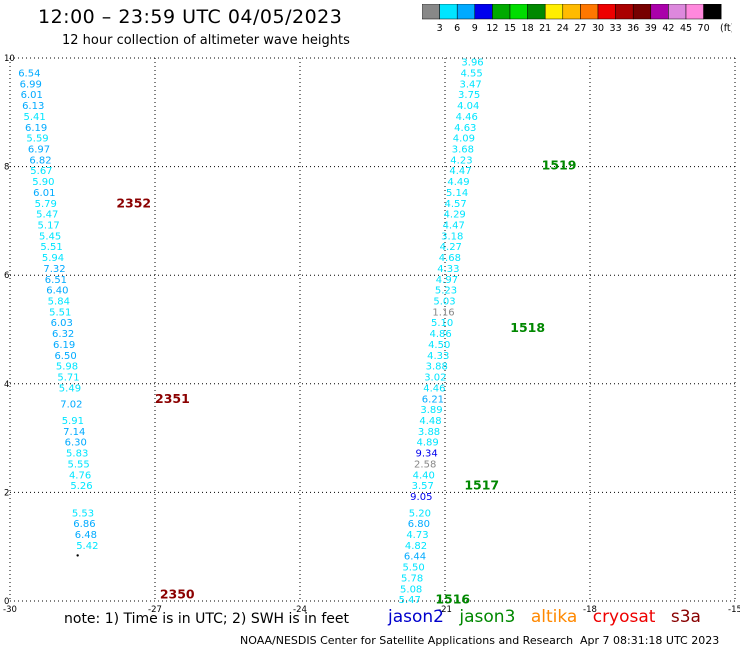 This screenshot has width=740, height=650. I want to click on legend-s3a: s3a, so click(685, 617).